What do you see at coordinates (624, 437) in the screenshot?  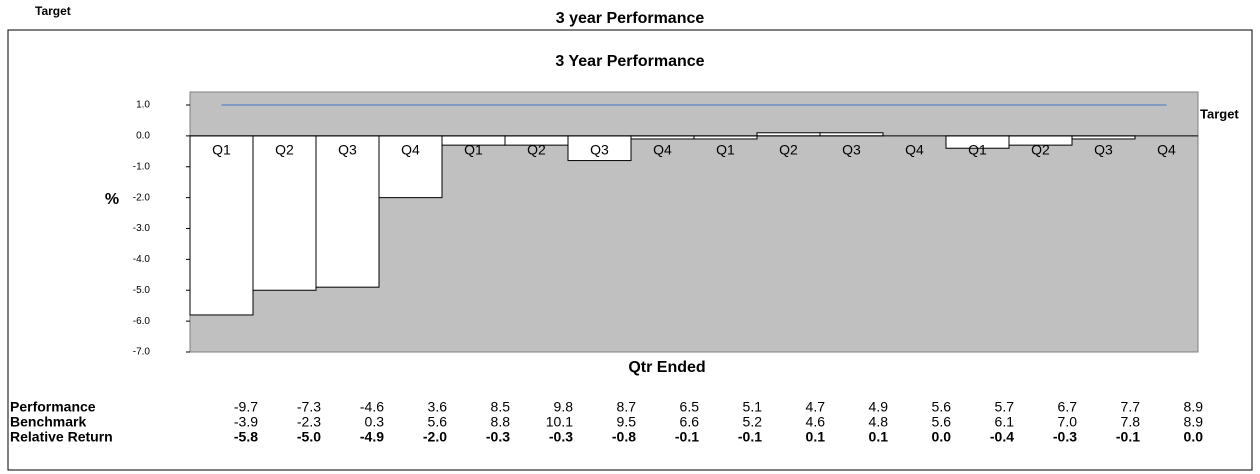 I see `table-value: -0.8` at bounding box center [624, 437].